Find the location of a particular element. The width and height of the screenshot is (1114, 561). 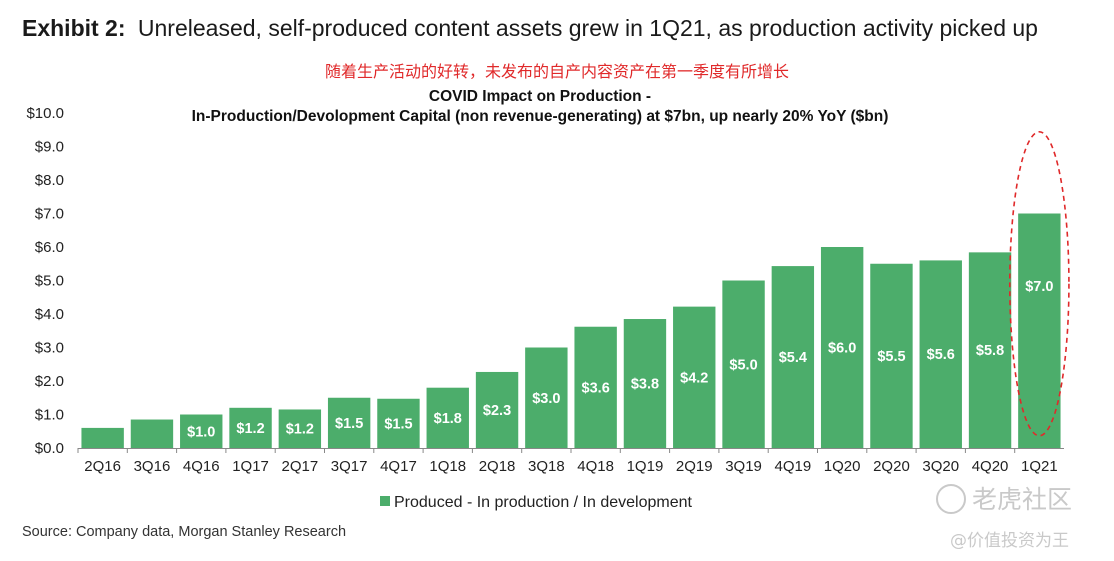

x-tick-label: 3Q17 is located at coordinates (349, 466).